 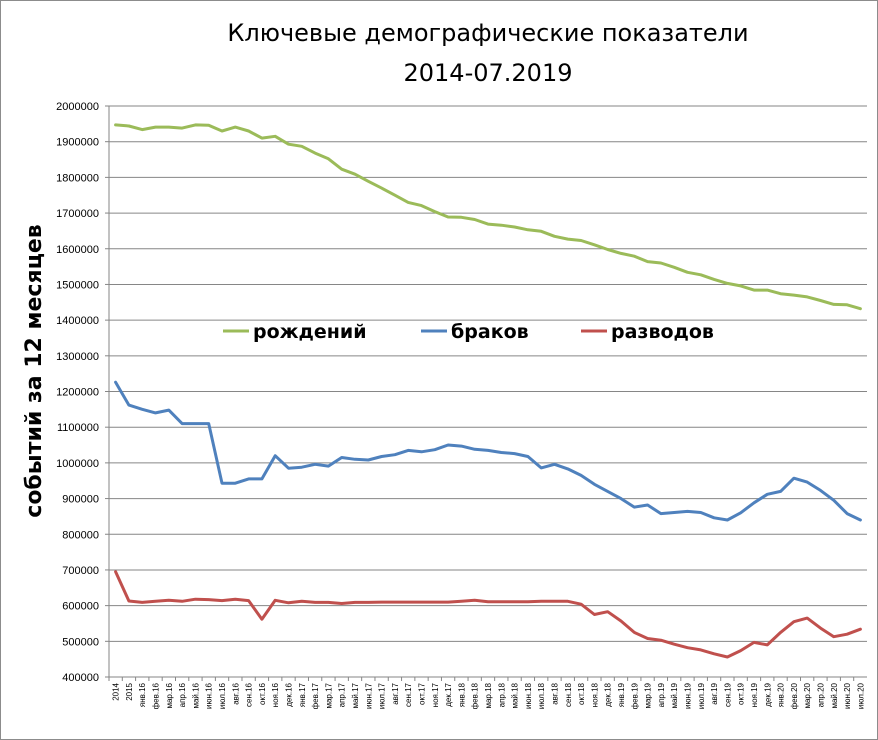 What do you see at coordinates (302, 694) in the screenshot?
I see `x-tick-label: янв.17` at bounding box center [302, 694].